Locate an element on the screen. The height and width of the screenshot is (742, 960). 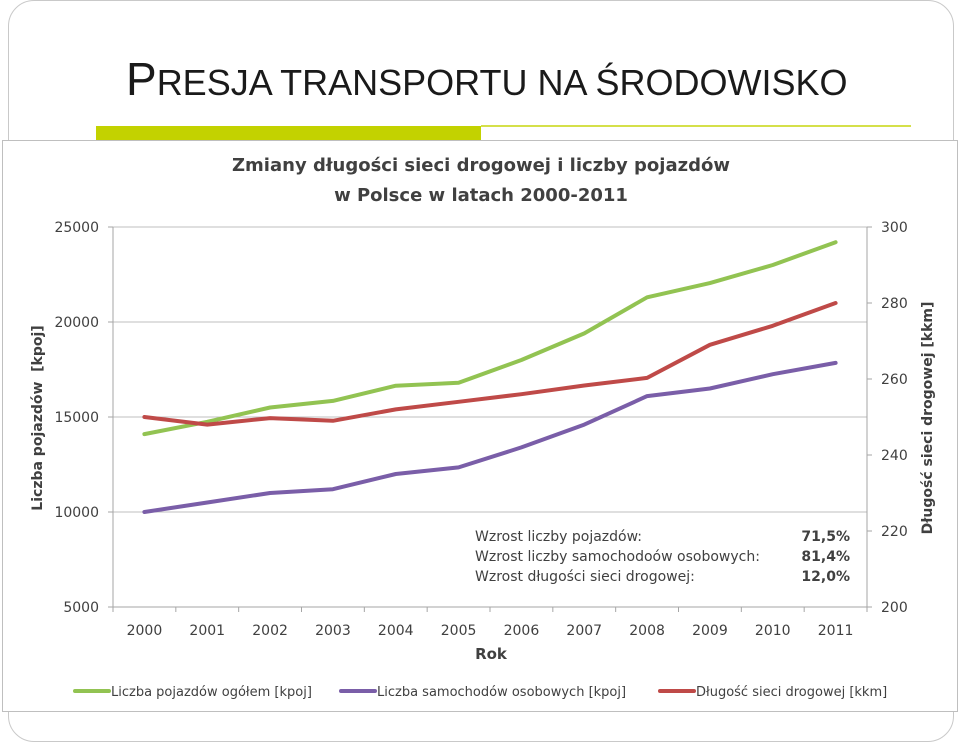
left-axis-label: Liczba pojazdów [kpoj] is located at coordinates (38, 417).